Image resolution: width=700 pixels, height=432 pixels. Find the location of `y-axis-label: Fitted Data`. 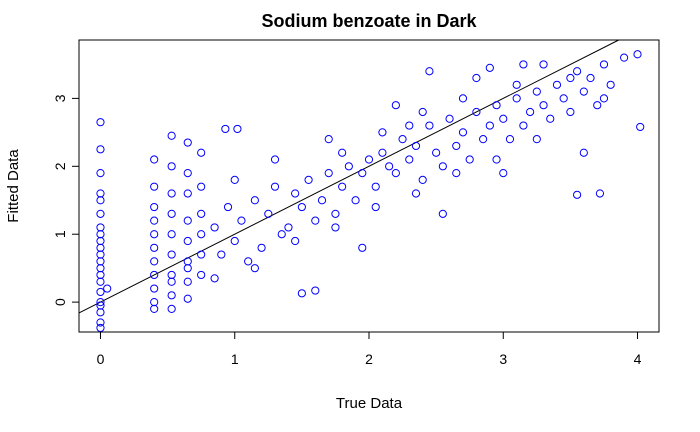

y-axis-label: Fitted Data is located at coordinates (13, 186).